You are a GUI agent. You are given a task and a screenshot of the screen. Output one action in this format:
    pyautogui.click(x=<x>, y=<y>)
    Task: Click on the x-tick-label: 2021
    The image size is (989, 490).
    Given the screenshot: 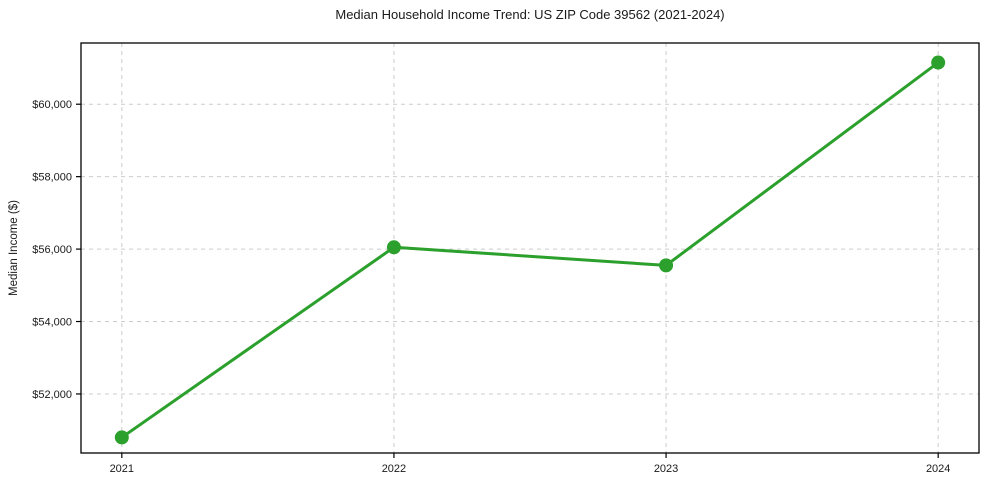 What is the action you would take?
    pyautogui.click(x=122, y=469)
    